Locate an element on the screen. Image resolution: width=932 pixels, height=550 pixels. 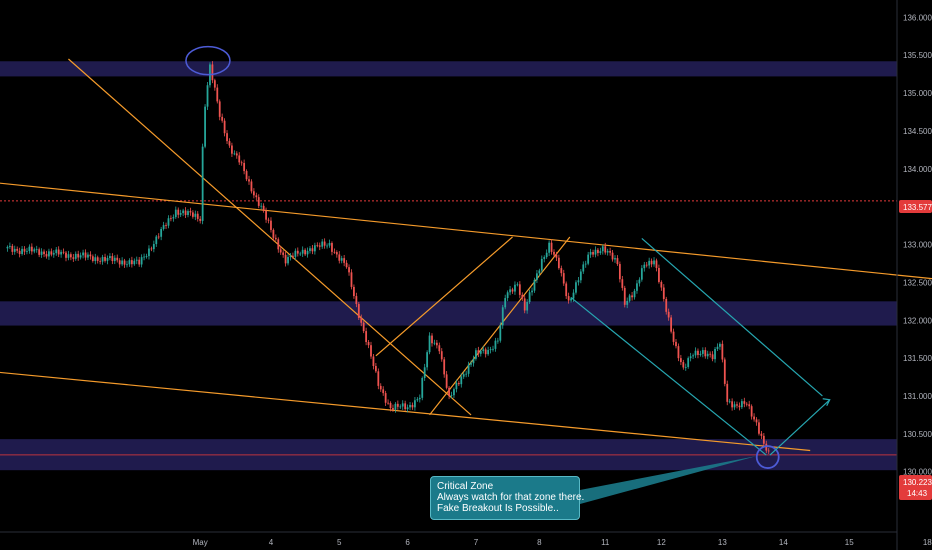
peak-marker-circle is located at coordinates (208, 60).